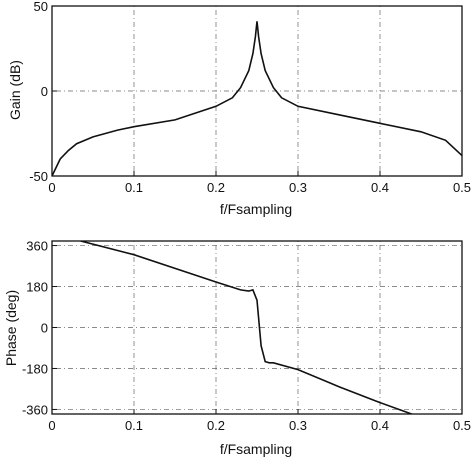  Describe the element at coordinates (216, 425) in the screenshot. I see `phase-x-tick-label: 0.2` at that location.